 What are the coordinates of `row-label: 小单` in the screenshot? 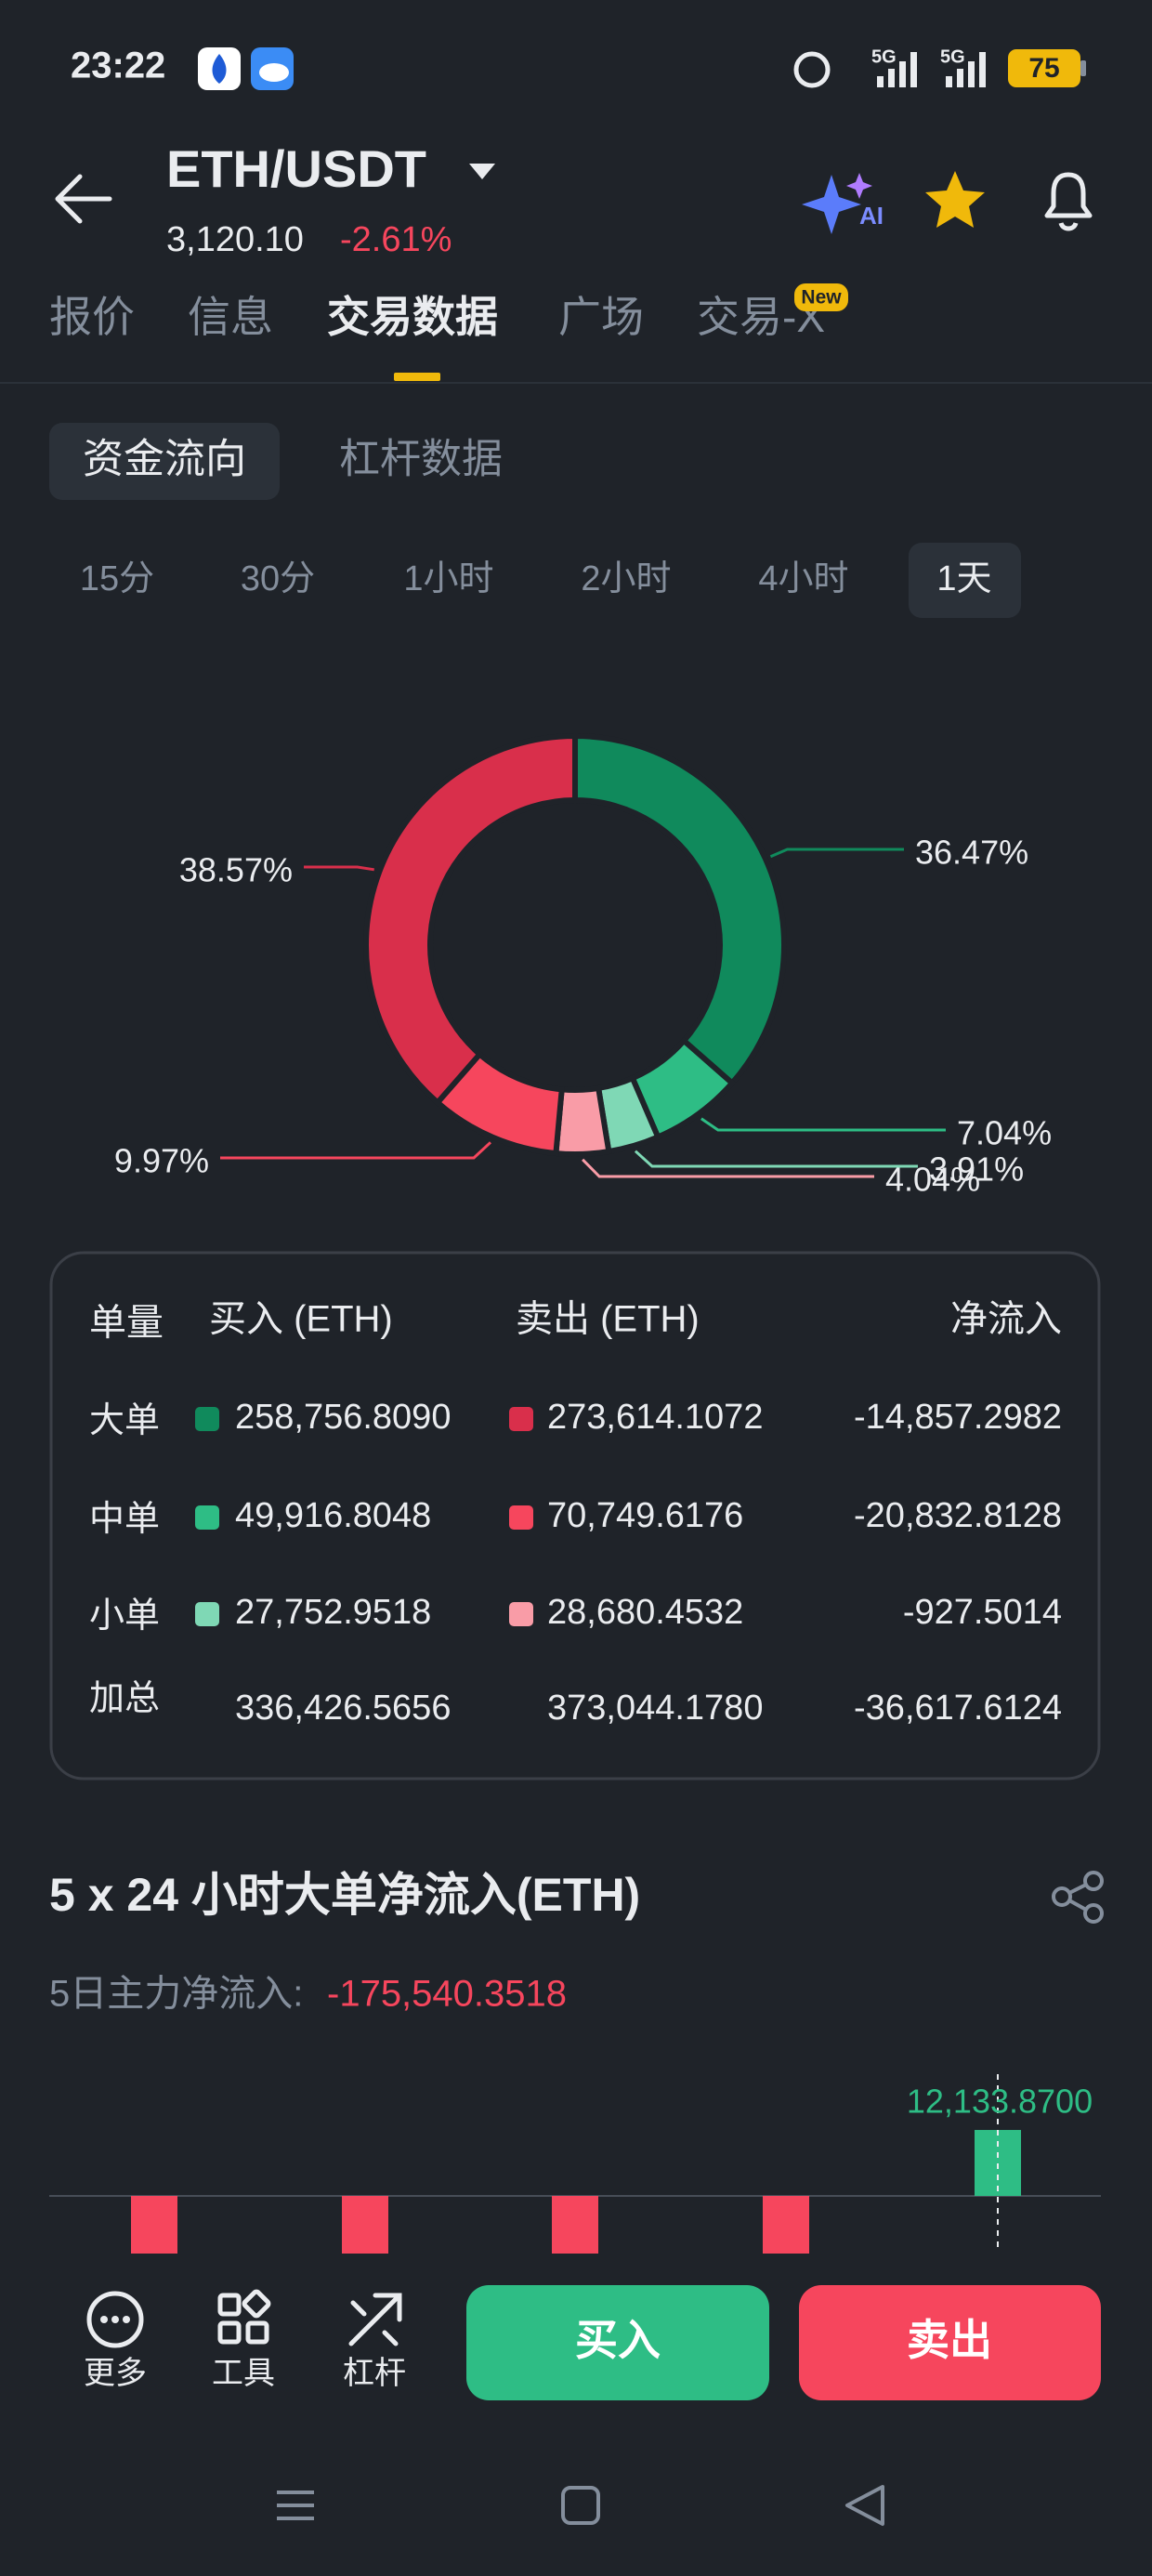 It's located at (124, 1616).